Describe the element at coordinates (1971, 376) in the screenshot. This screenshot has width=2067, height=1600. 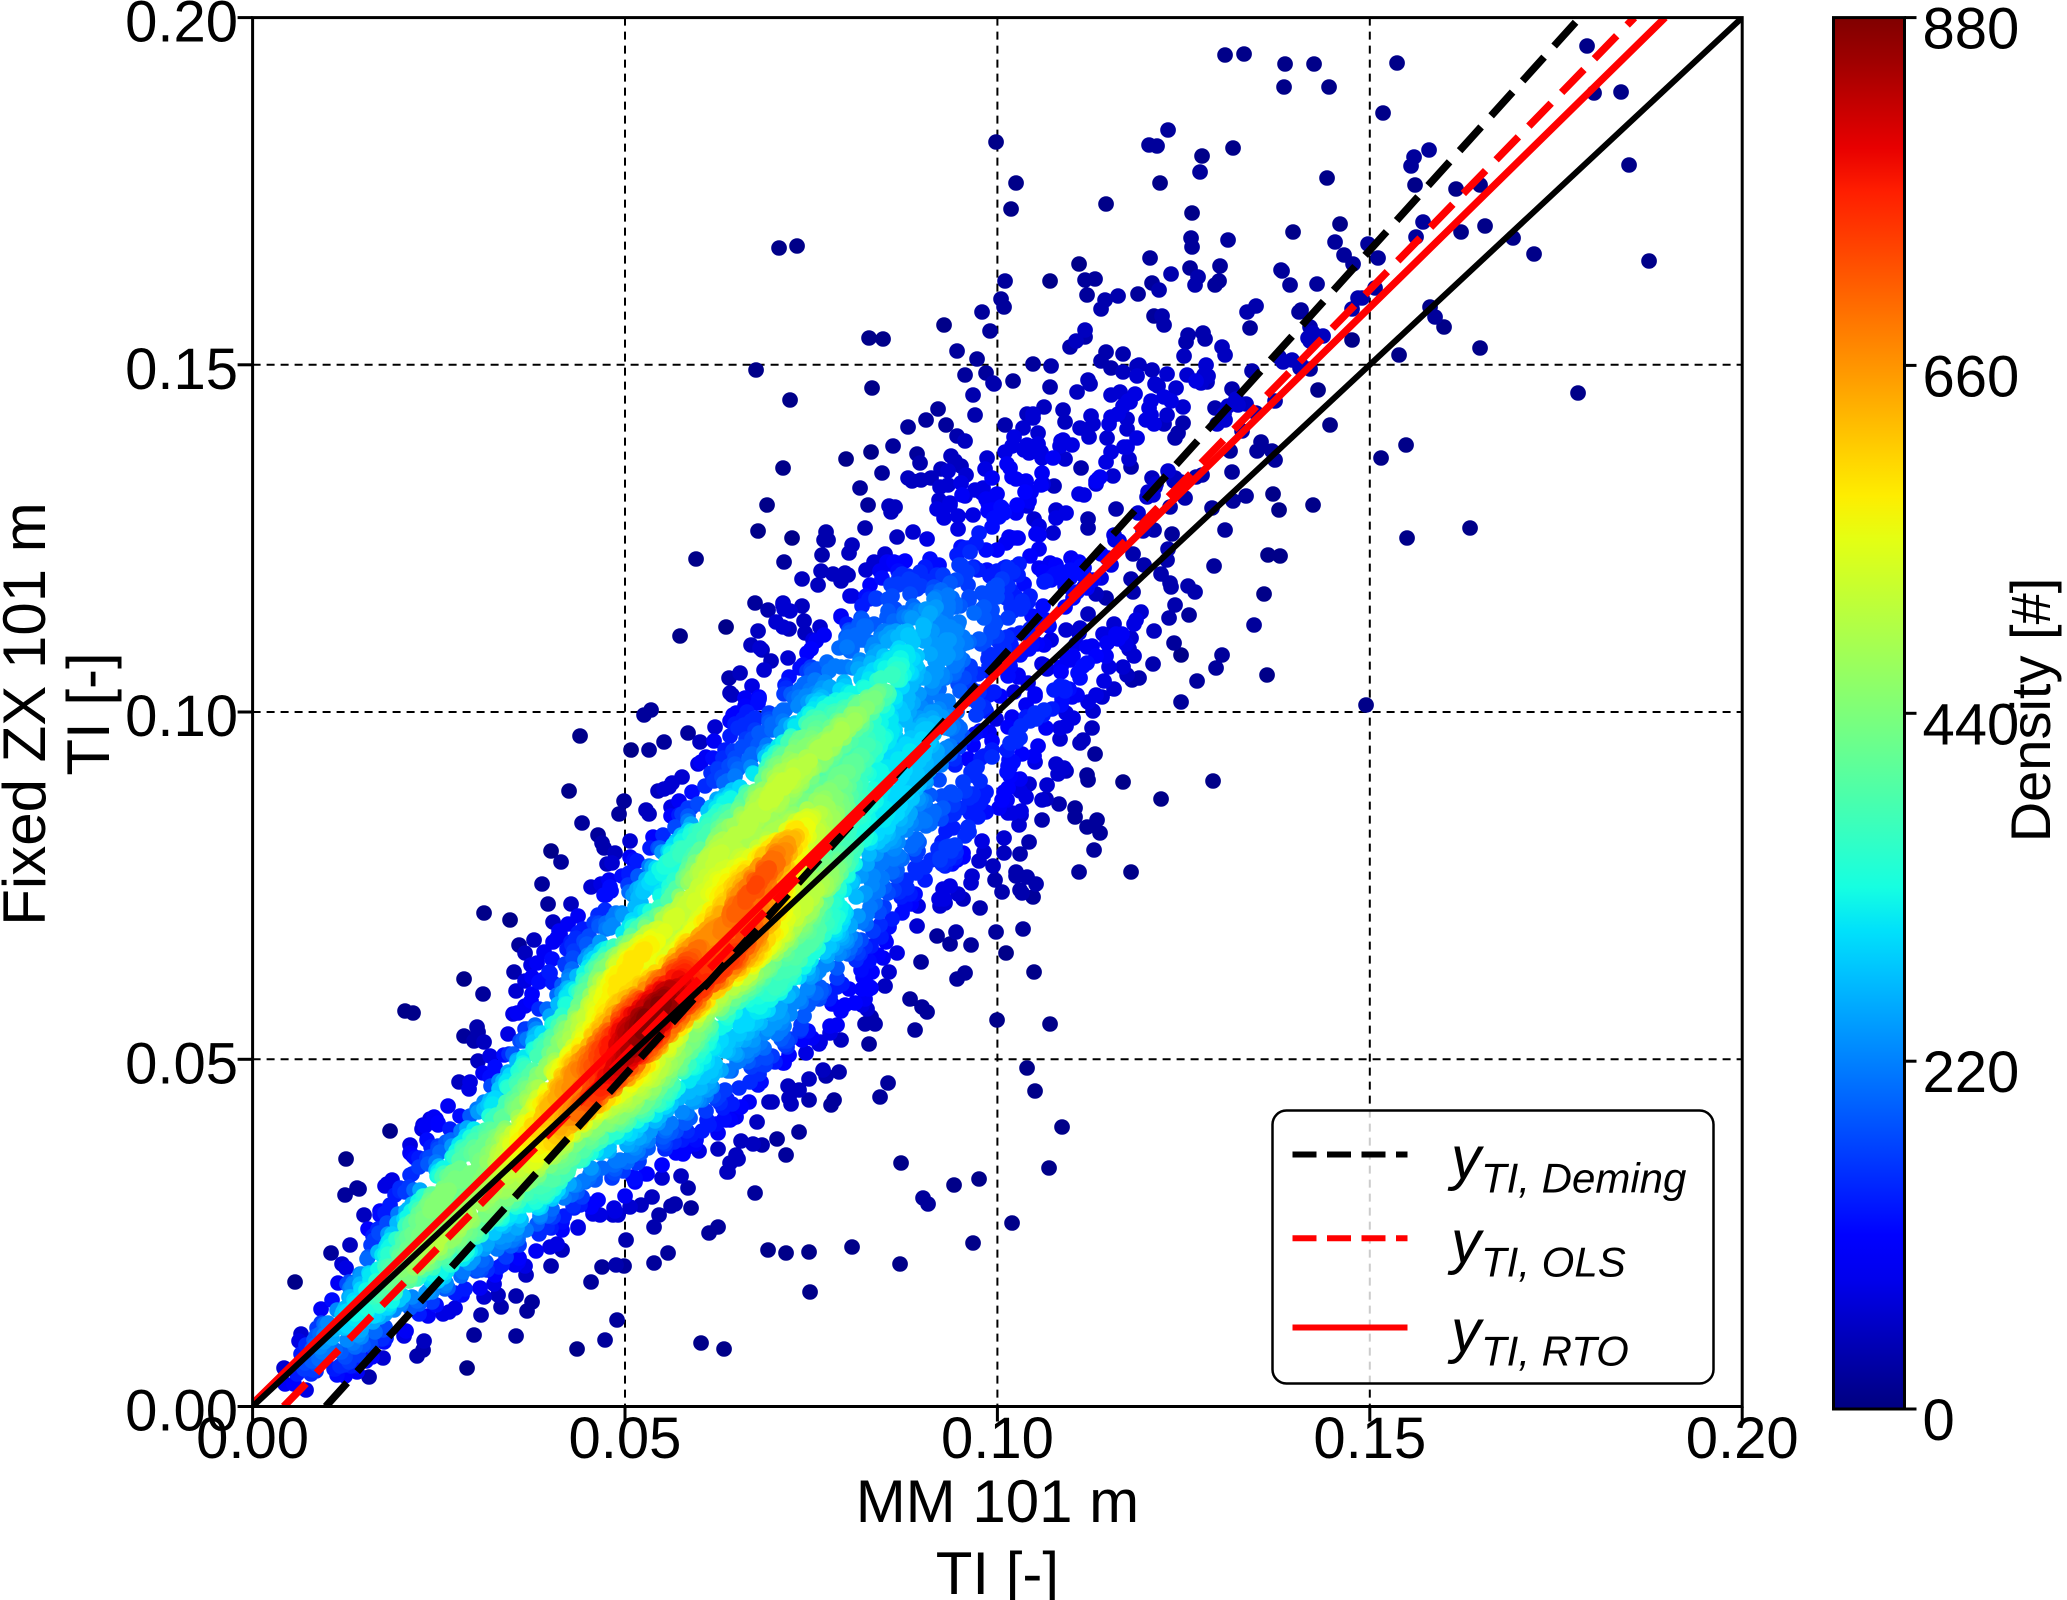
I see `svg-text: 660` at that location.